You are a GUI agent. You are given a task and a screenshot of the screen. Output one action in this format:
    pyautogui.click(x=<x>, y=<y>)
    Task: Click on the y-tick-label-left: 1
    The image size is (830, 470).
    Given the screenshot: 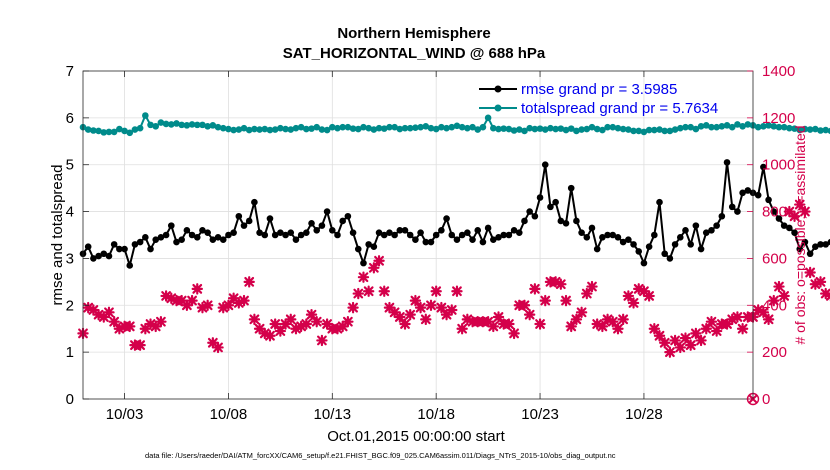 What is the action you would take?
    pyautogui.click(x=70, y=352)
    